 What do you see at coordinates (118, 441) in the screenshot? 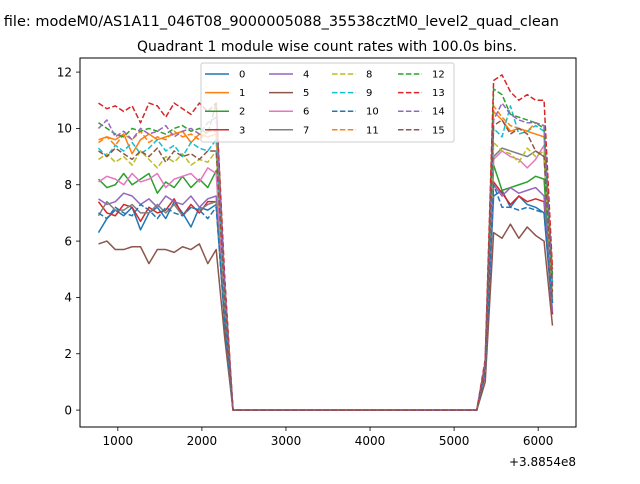
I see `x-tick-label: 1000` at bounding box center [118, 441].